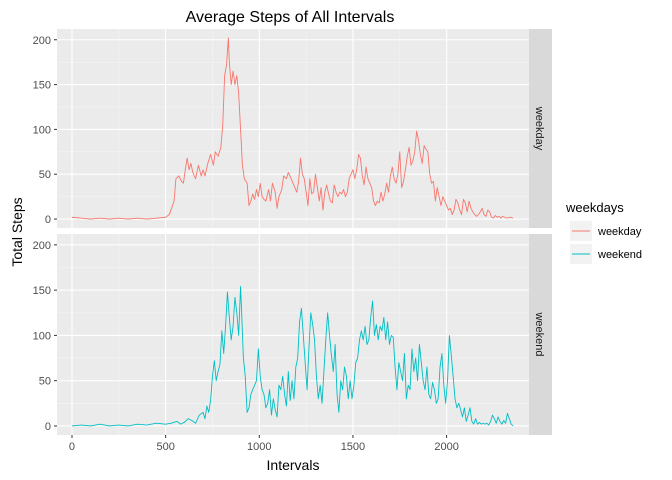  I want to click on strip-weekend, so click(540, 334).